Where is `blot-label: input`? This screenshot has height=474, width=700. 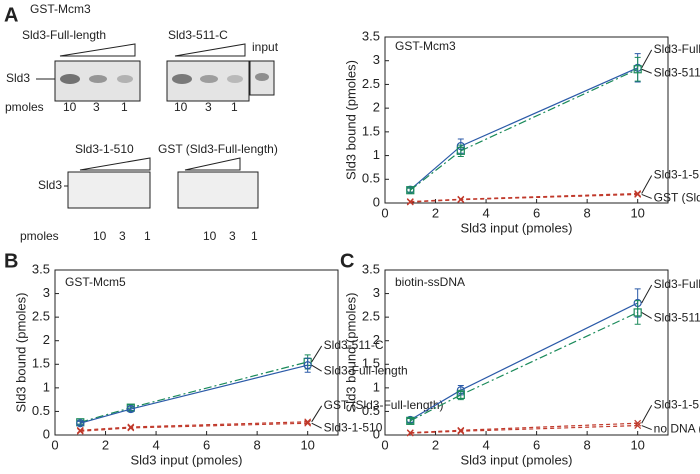
blot-label: input is located at coordinates (265, 47).